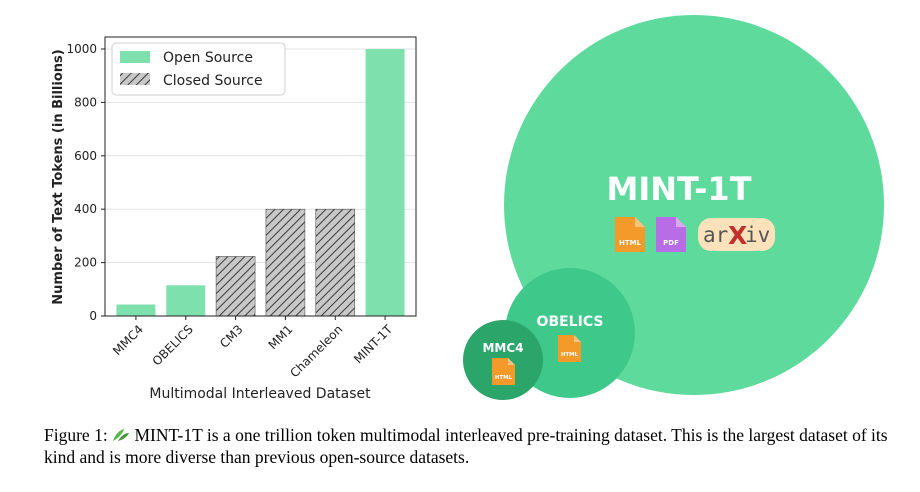 The height and width of the screenshot is (492, 920). What do you see at coordinates (121, 435) in the screenshot?
I see `mint-leaf-icon` at bounding box center [121, 435].